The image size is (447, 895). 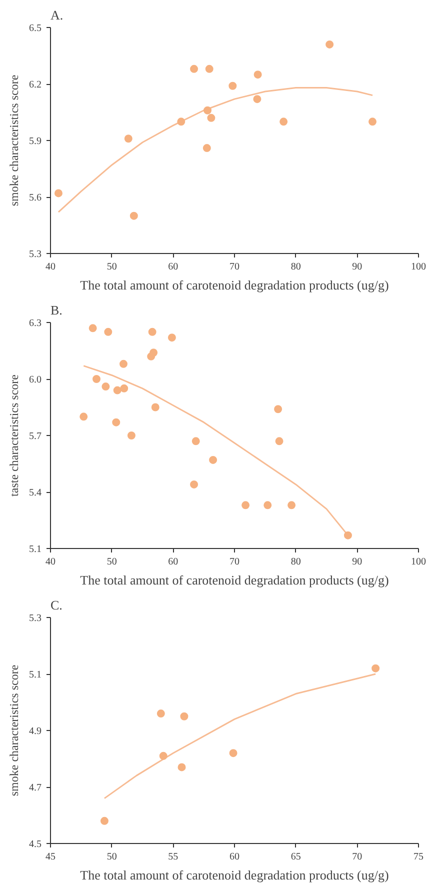 I want to click on x-tick-label: 75, so click(x=419, y=857).